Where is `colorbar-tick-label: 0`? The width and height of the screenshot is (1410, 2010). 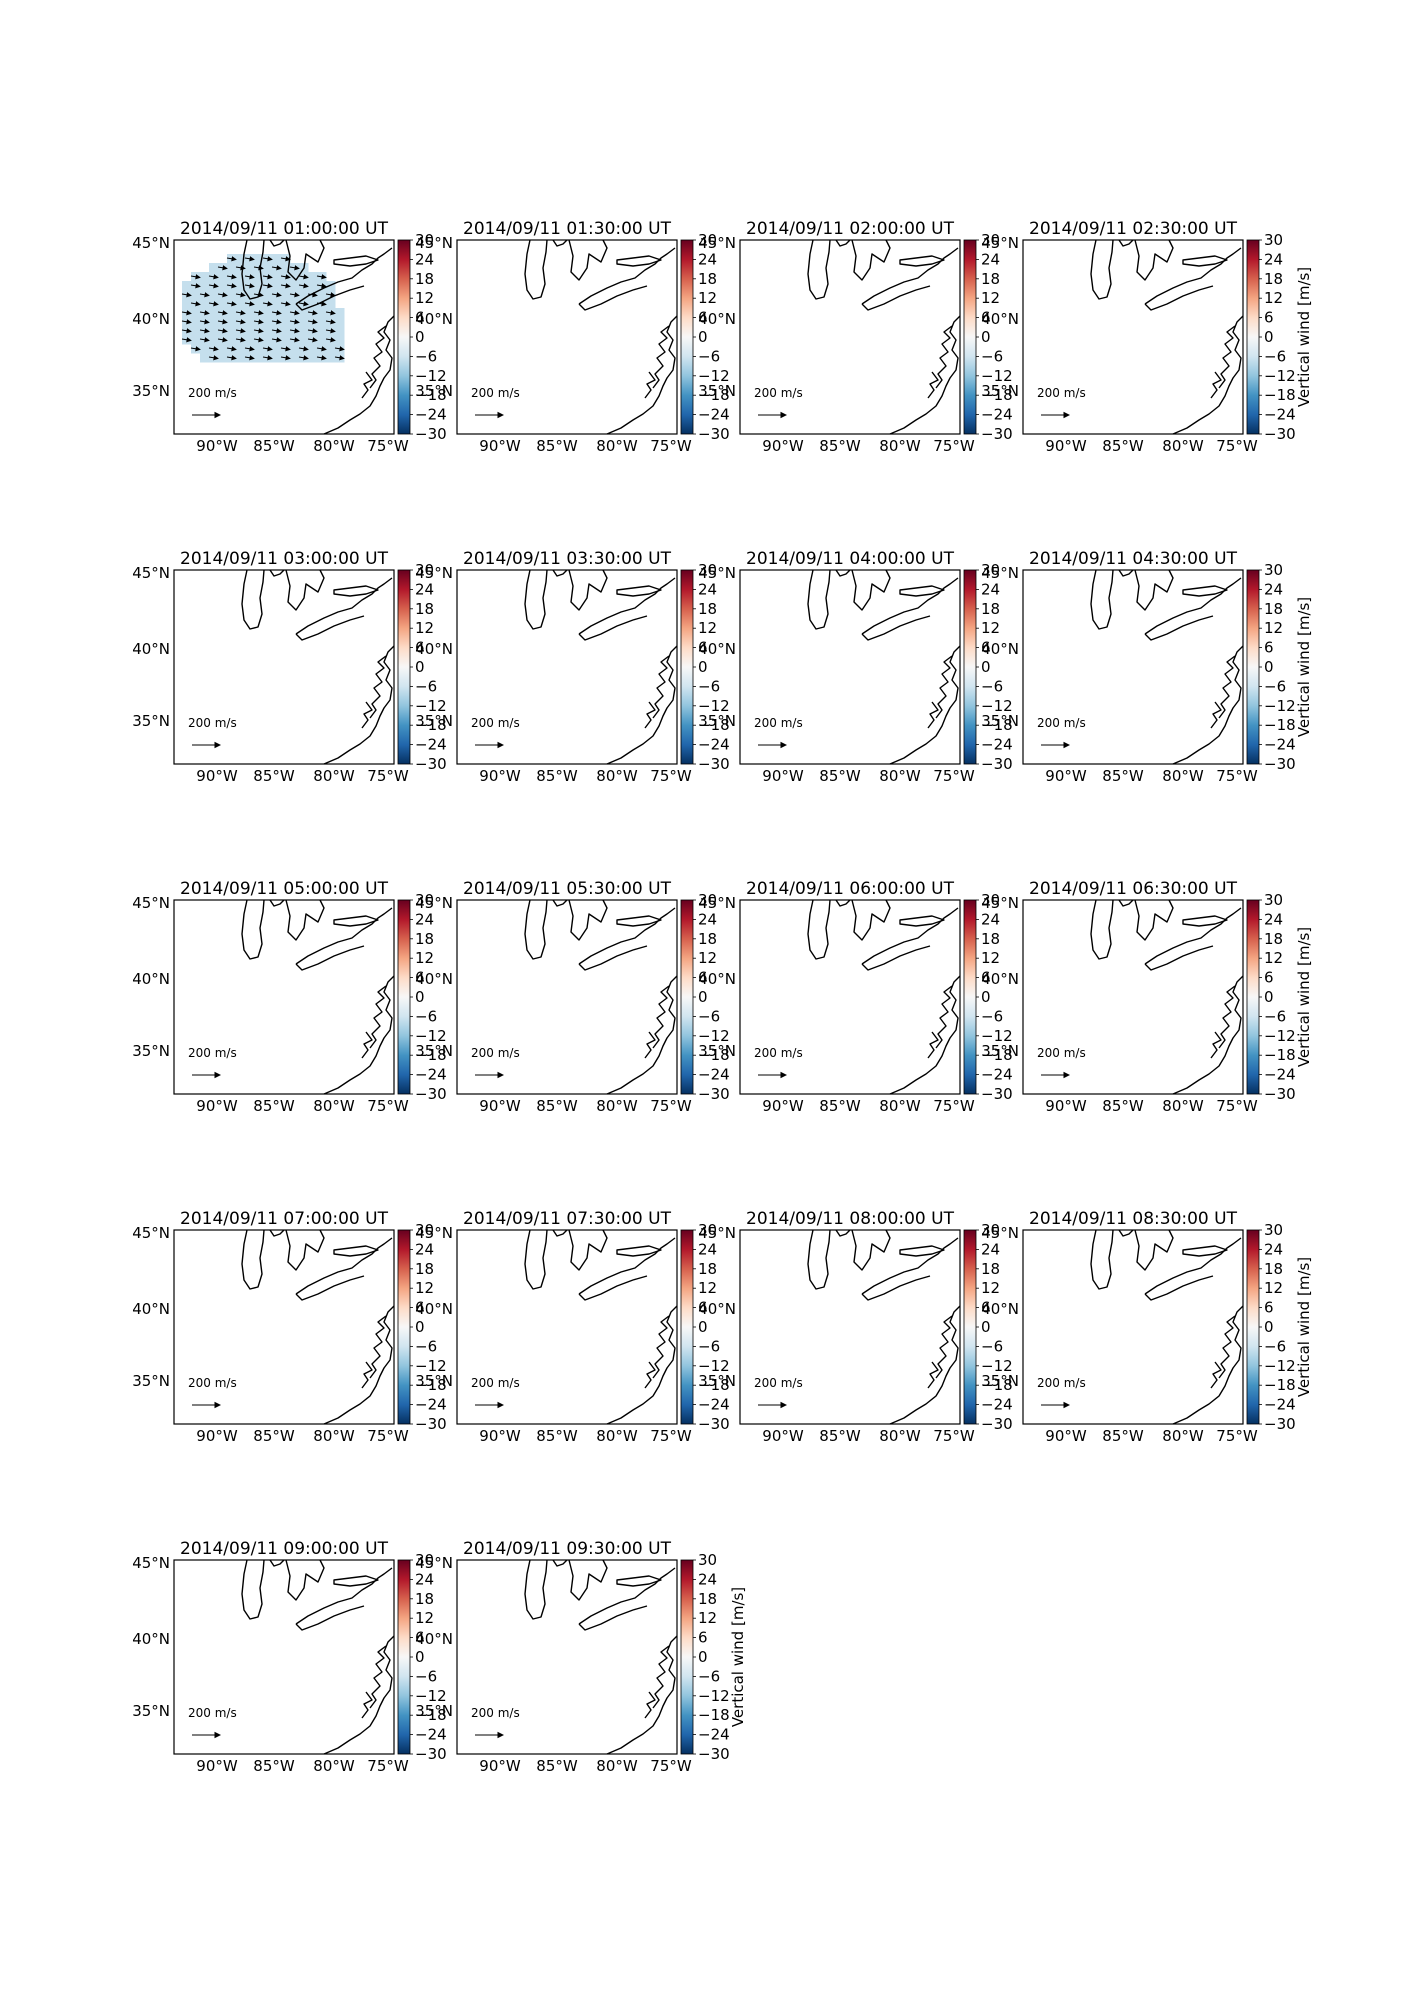
colorbar-tick-label: 0 is located at coordinates (1269, 1327).